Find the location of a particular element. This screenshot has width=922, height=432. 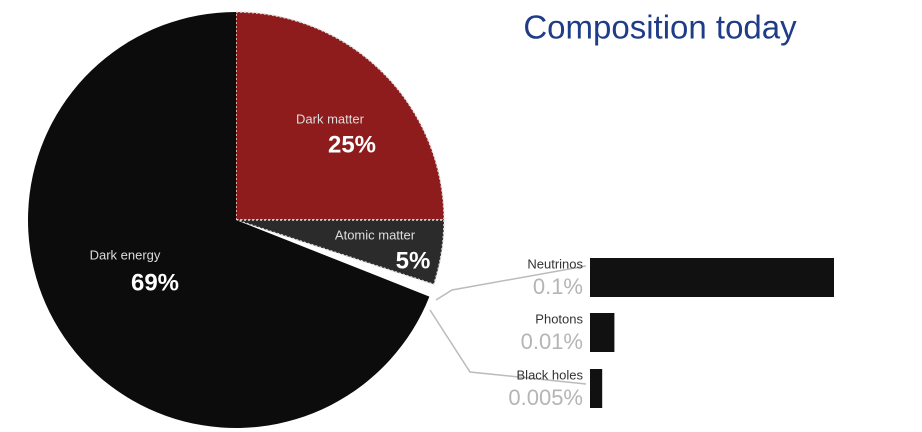

bar-value-label: 0.1% is located at coordinates (558, 286).